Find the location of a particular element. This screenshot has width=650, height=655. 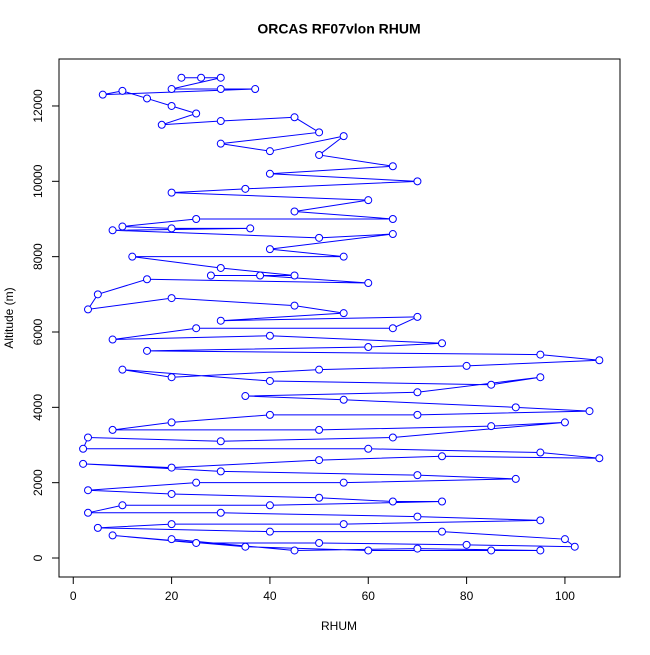

y-tick-label: 12000 is located at coordinates (38, 106).